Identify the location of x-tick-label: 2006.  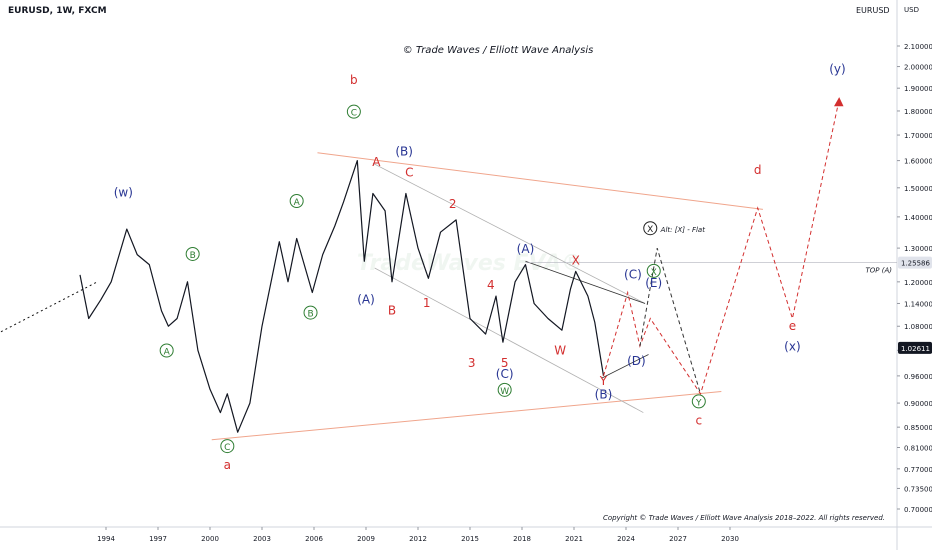
(314, 539).